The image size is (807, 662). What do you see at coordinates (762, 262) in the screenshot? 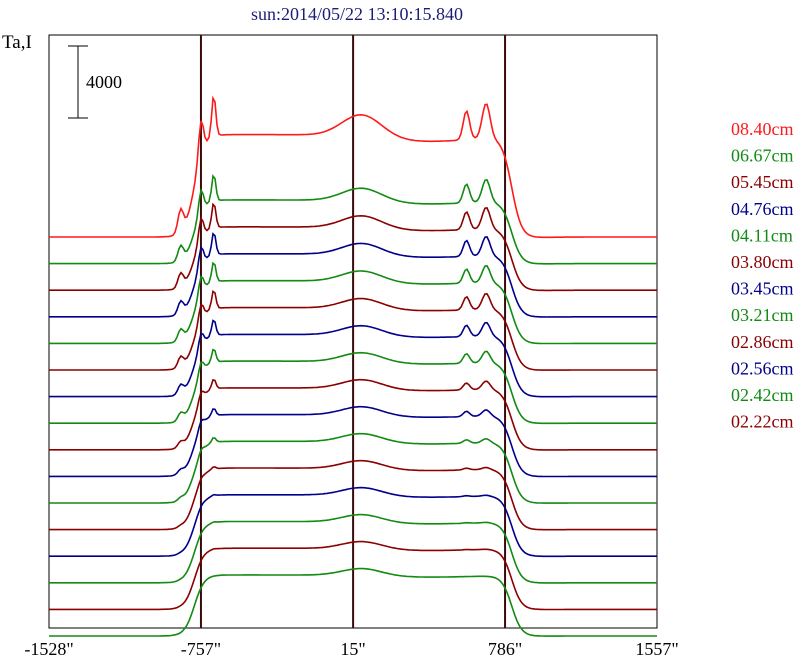
I see `legend-entry-03.80cm: 03.80cm` at bounding box center [762, 262].